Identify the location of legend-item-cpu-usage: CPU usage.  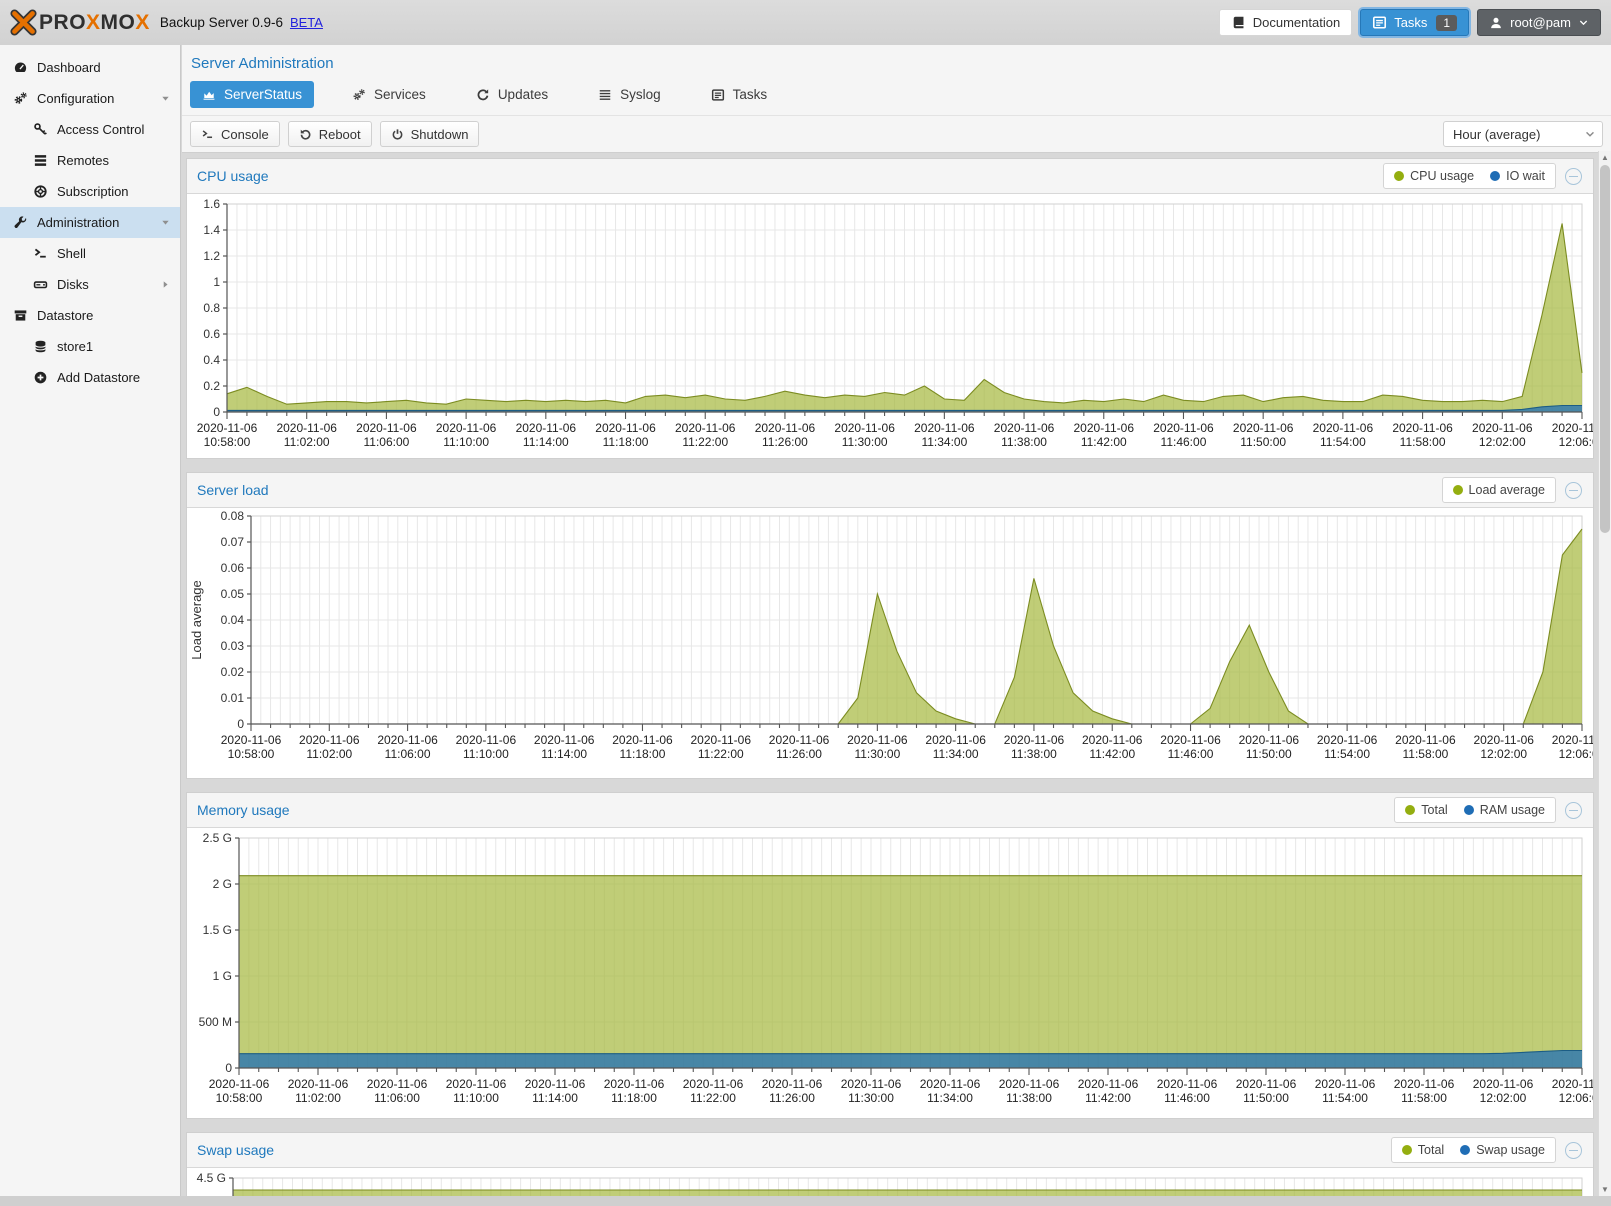
(1434, 176).